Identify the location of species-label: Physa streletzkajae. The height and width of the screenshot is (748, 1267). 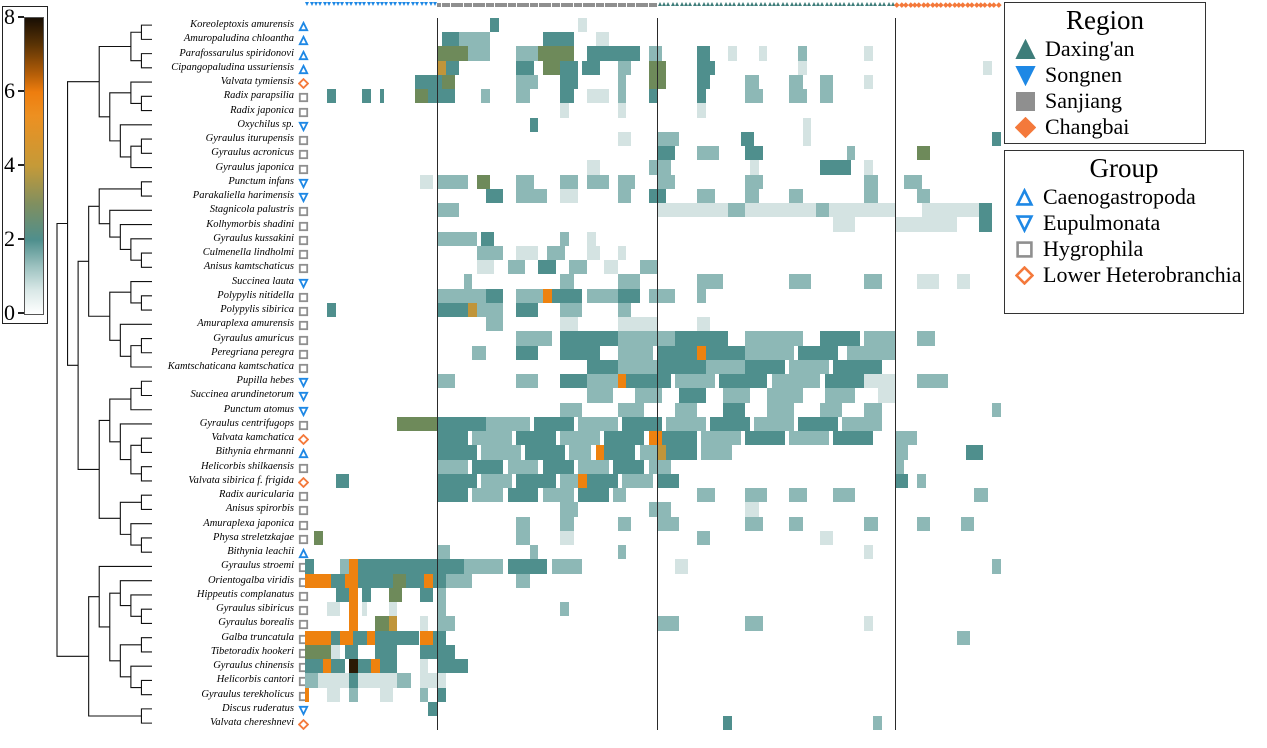
(253, 537).